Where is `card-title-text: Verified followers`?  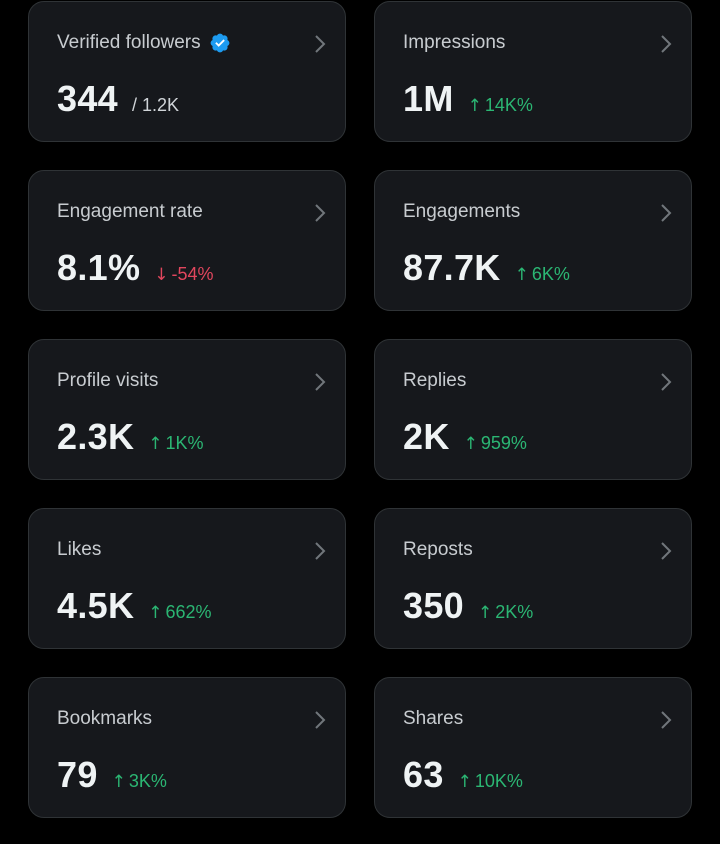
card-title-text: Verified followers is located at coordinates (129, 42).